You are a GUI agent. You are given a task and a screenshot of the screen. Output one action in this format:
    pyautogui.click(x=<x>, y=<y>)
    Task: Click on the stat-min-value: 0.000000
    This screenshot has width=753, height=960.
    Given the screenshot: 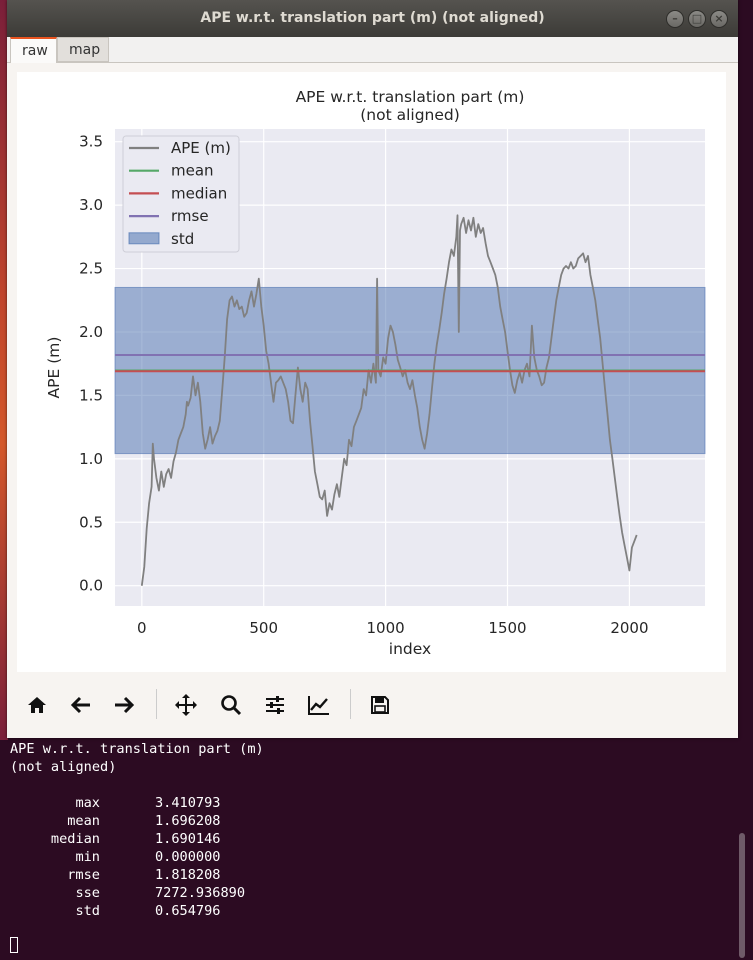 What is the action you would take?
    pyautogui.click(x=188, y=857)
    